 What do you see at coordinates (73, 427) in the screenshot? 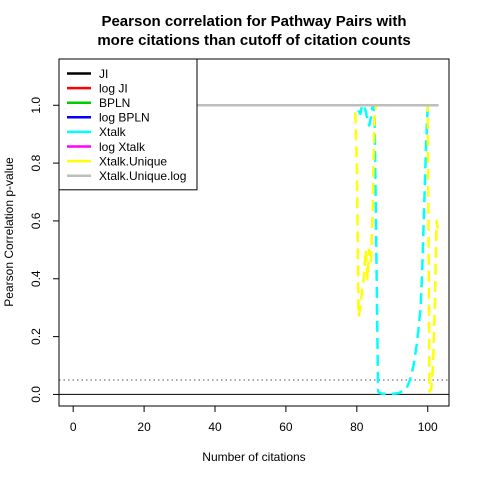
I see `x-tick-label: 0` at bounding box center [73, 427].